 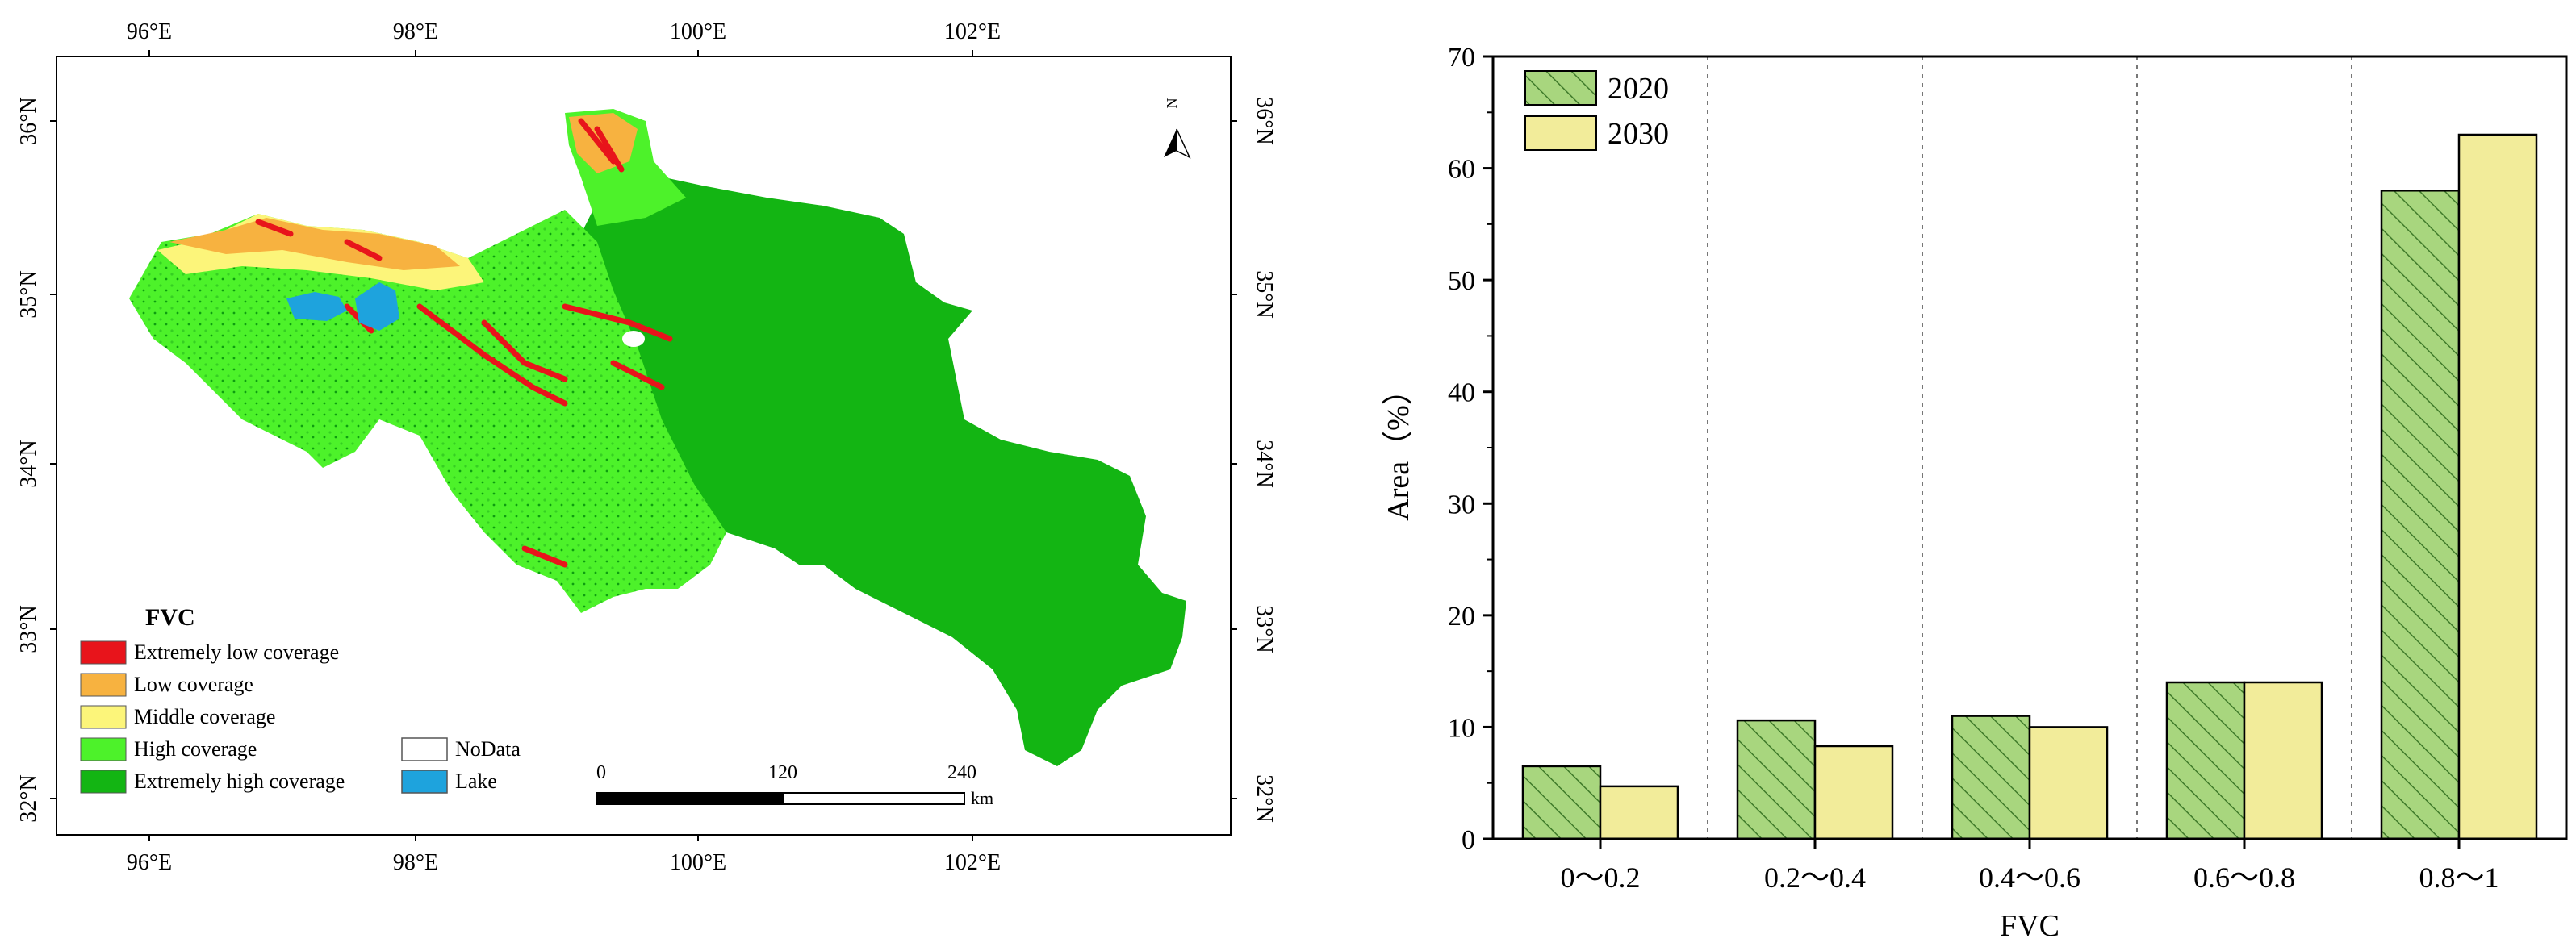 I want to click on legend-label: Low coverage, so click(x=193, y=684).